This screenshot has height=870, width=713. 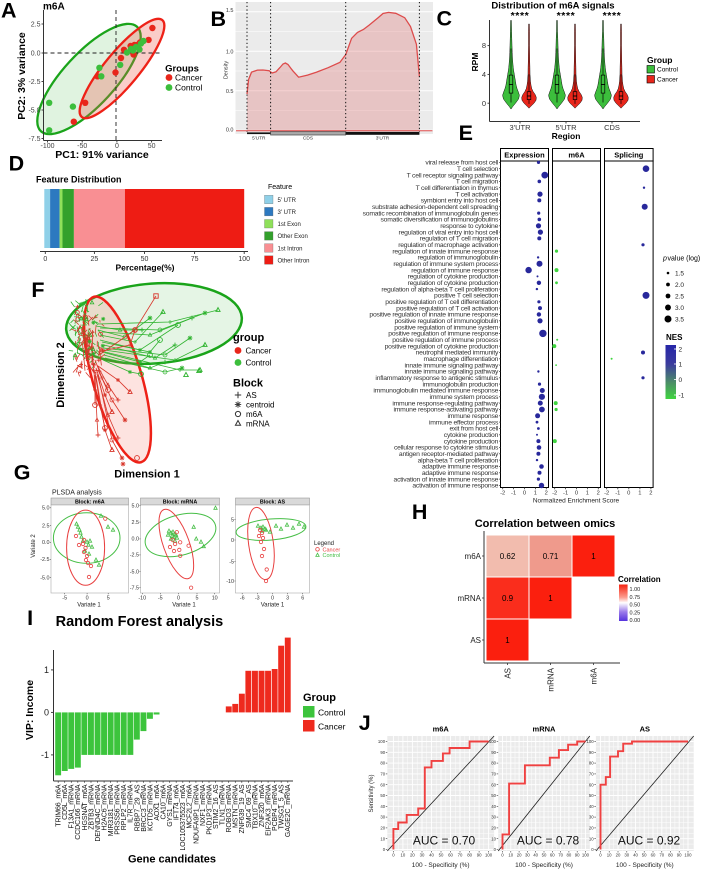 What do you see at coordinates (196, 814) in the screenshot?
I see `svg-text: NDUFA9P1_mRNA` at bounding box center [196, 814].